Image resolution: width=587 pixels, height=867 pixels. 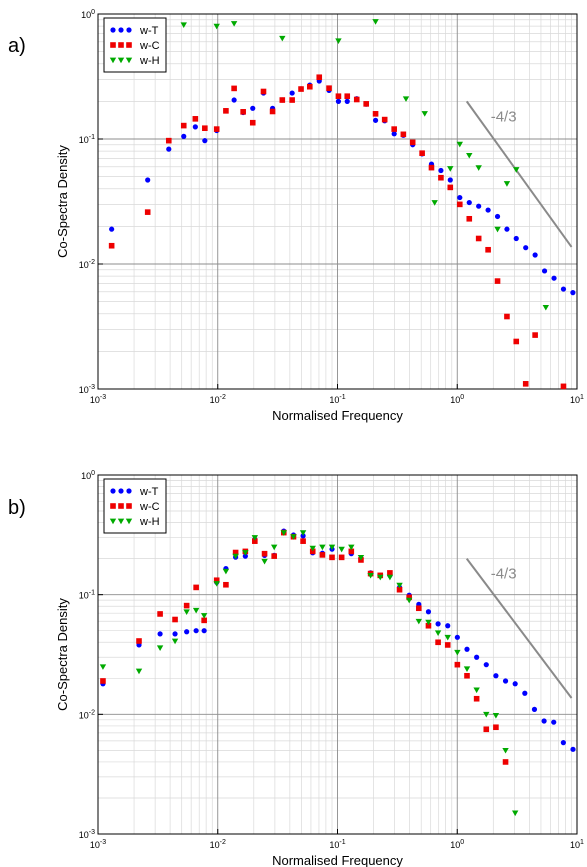 I want to click on legend: w-T w-C w-H, so click(x=135, y=506).